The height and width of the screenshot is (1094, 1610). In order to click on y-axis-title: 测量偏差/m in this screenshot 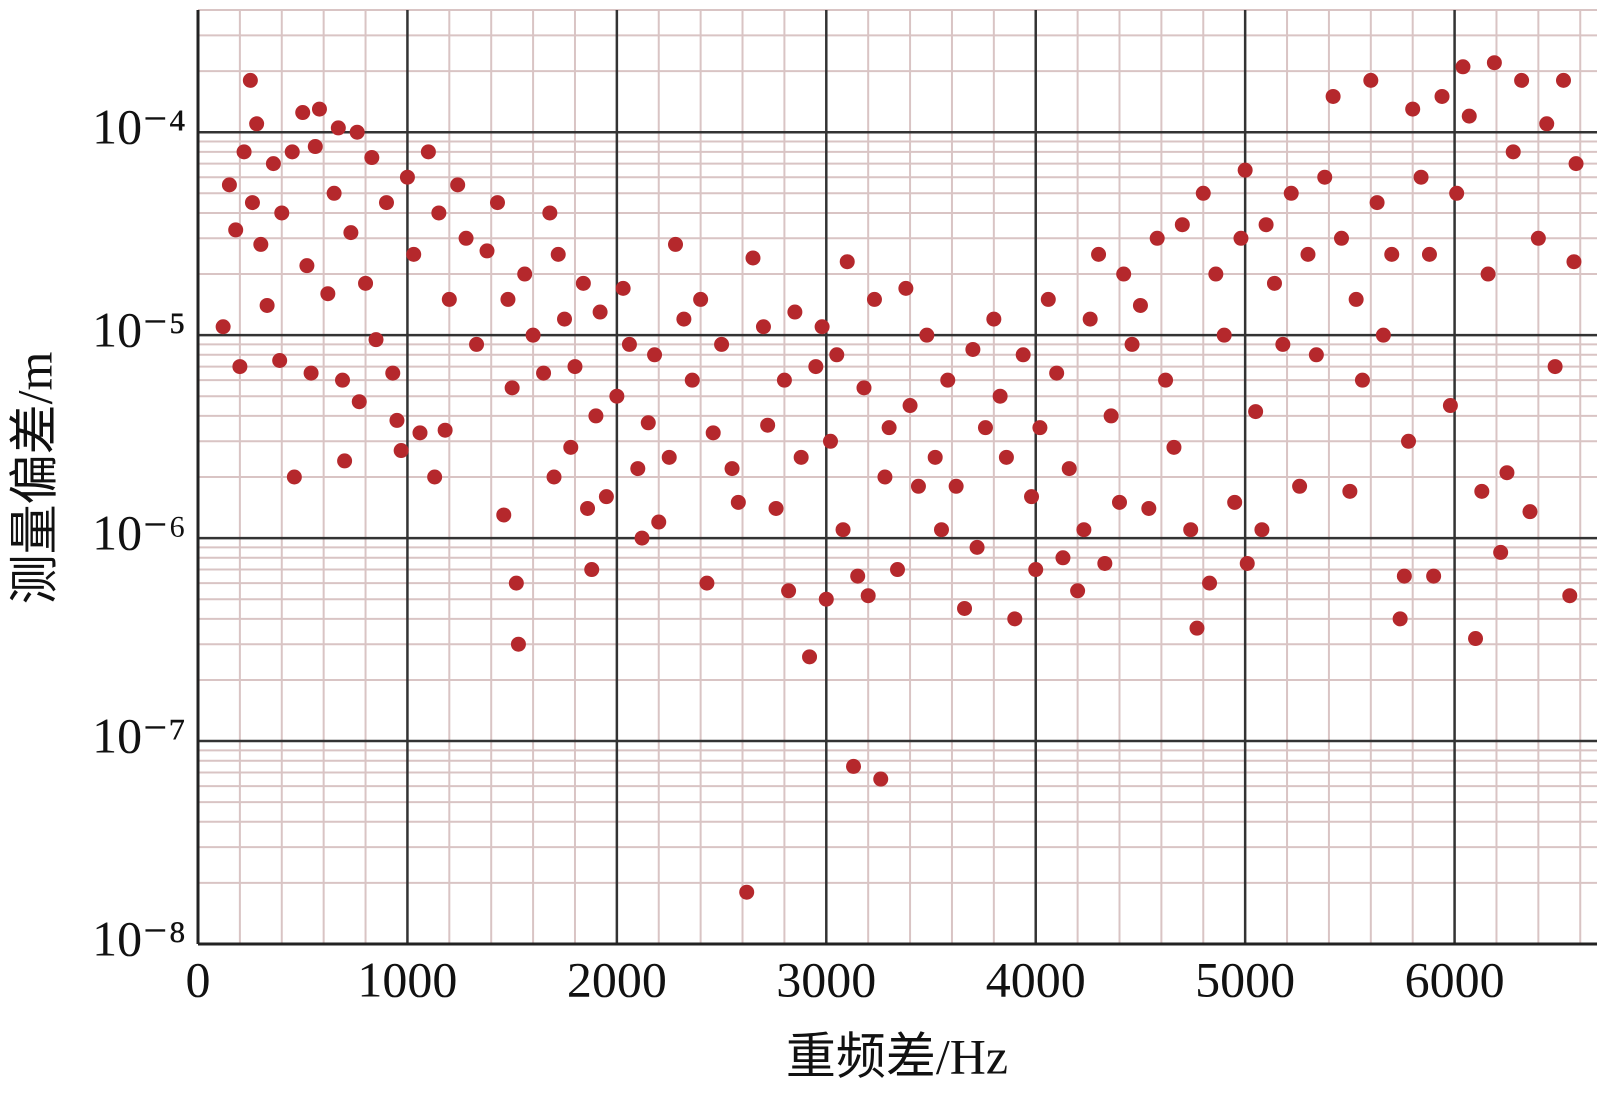, I will do `click(34, 478)`.